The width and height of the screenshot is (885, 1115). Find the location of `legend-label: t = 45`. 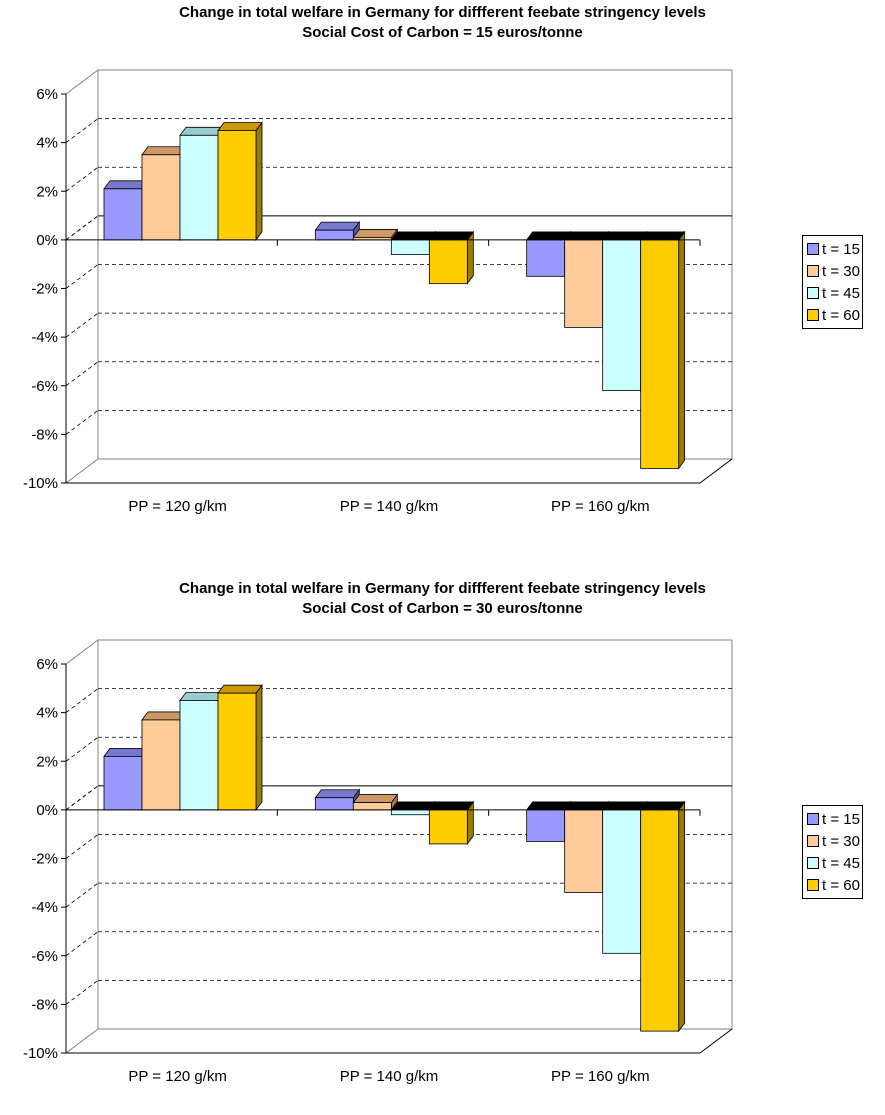

legend-label: t = 45 is located at coordinates (841, 293).